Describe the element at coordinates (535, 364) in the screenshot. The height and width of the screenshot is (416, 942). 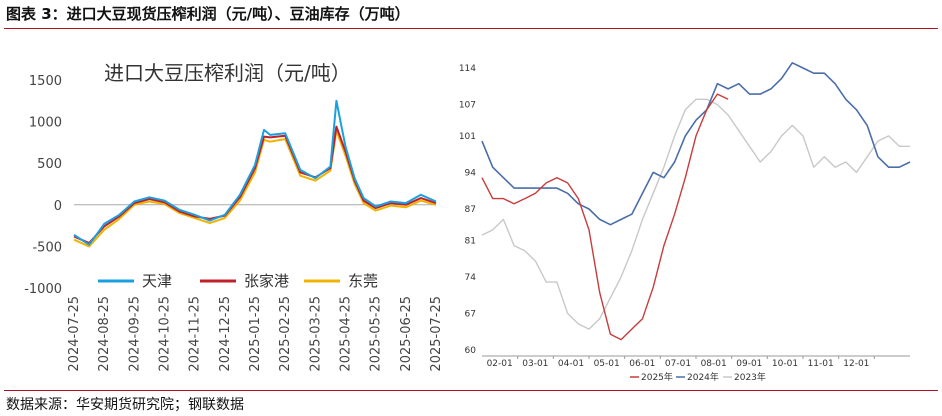
I see `x-tick-label: 03-01` at that location.